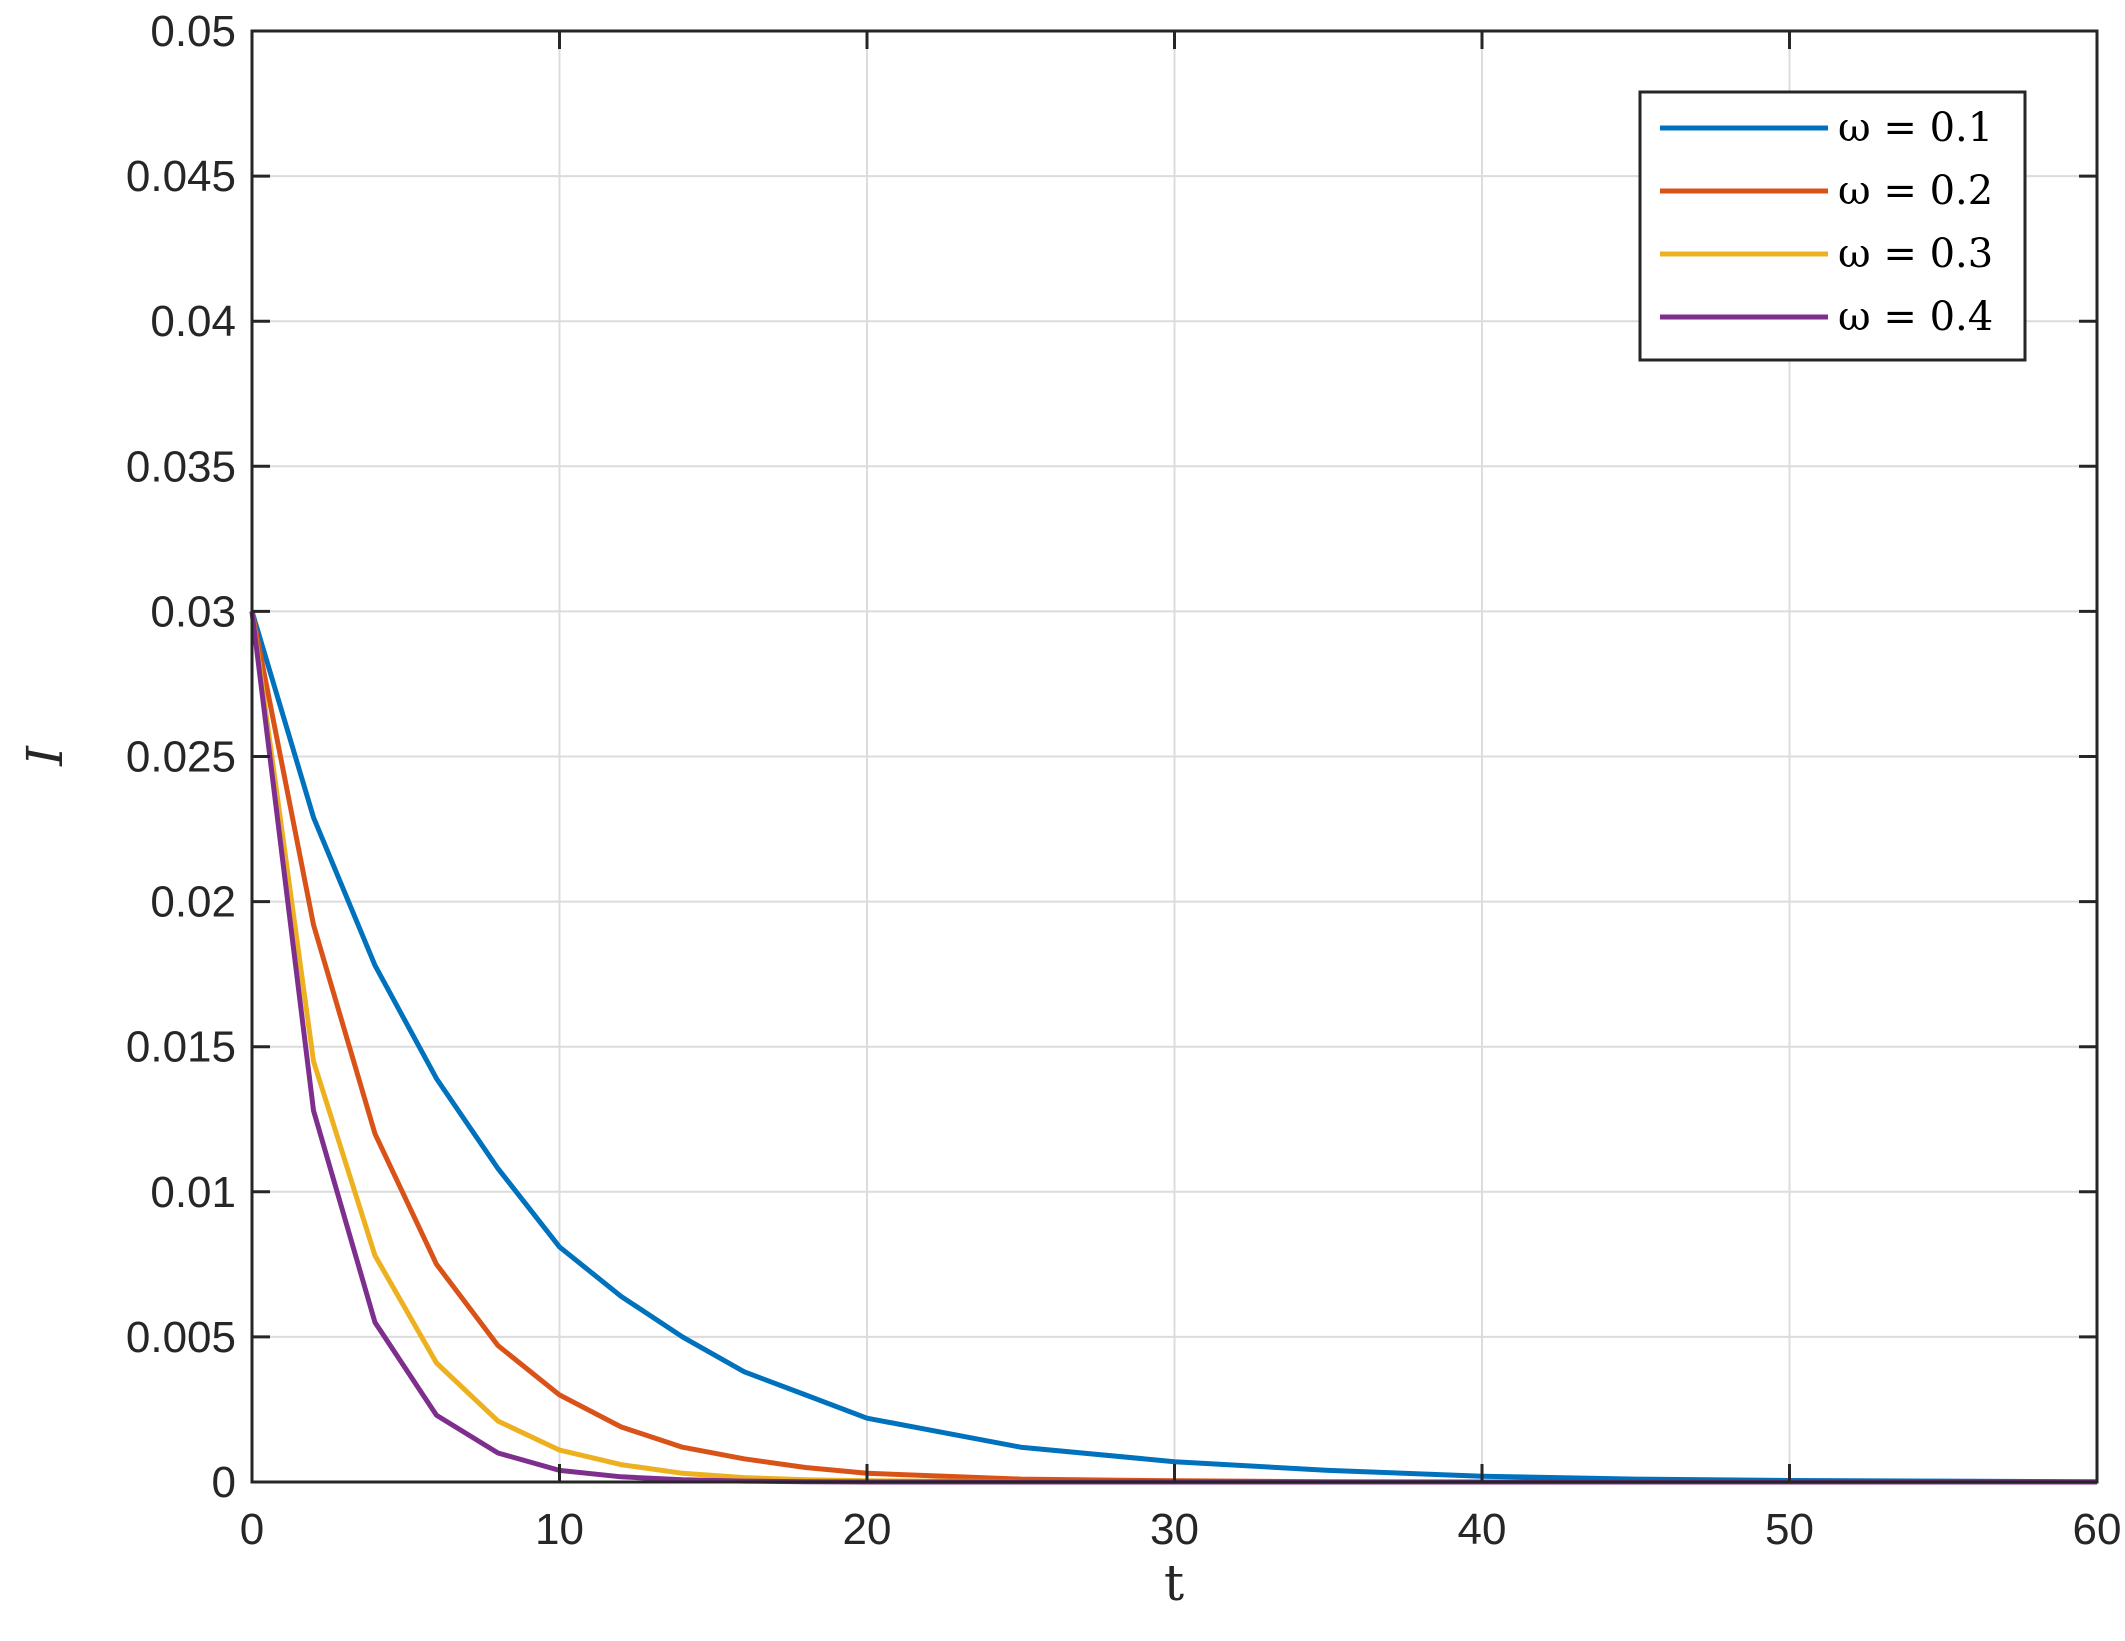 This screenshot has width=2125, height=1641. What do you see at coordinates (1826, 222) in the screenshot?
I see `legend-entries: ω = 0.1 ω = 0.2 ω = 0.3 ω = 0.4` at bounding box center [1826, 222].